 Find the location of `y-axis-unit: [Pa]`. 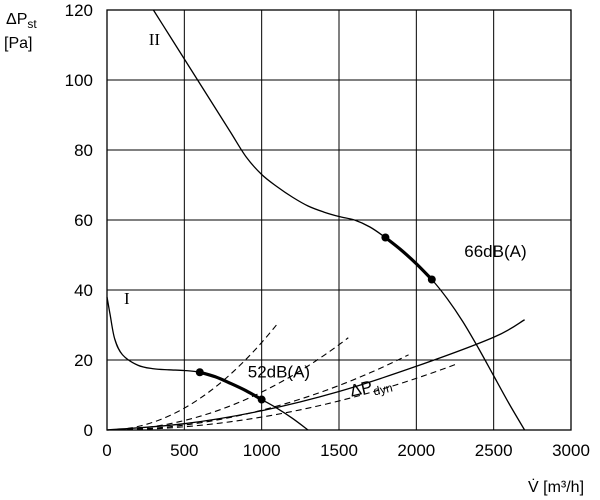

y-axis-unit: [Pa] is located at coordinates (18, 43).